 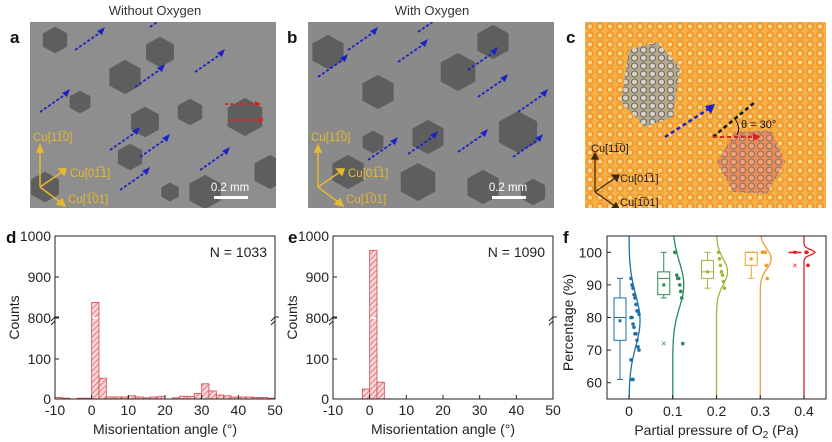 I want to click on x-tick-label: 0.2, so click(x=717, y=411).